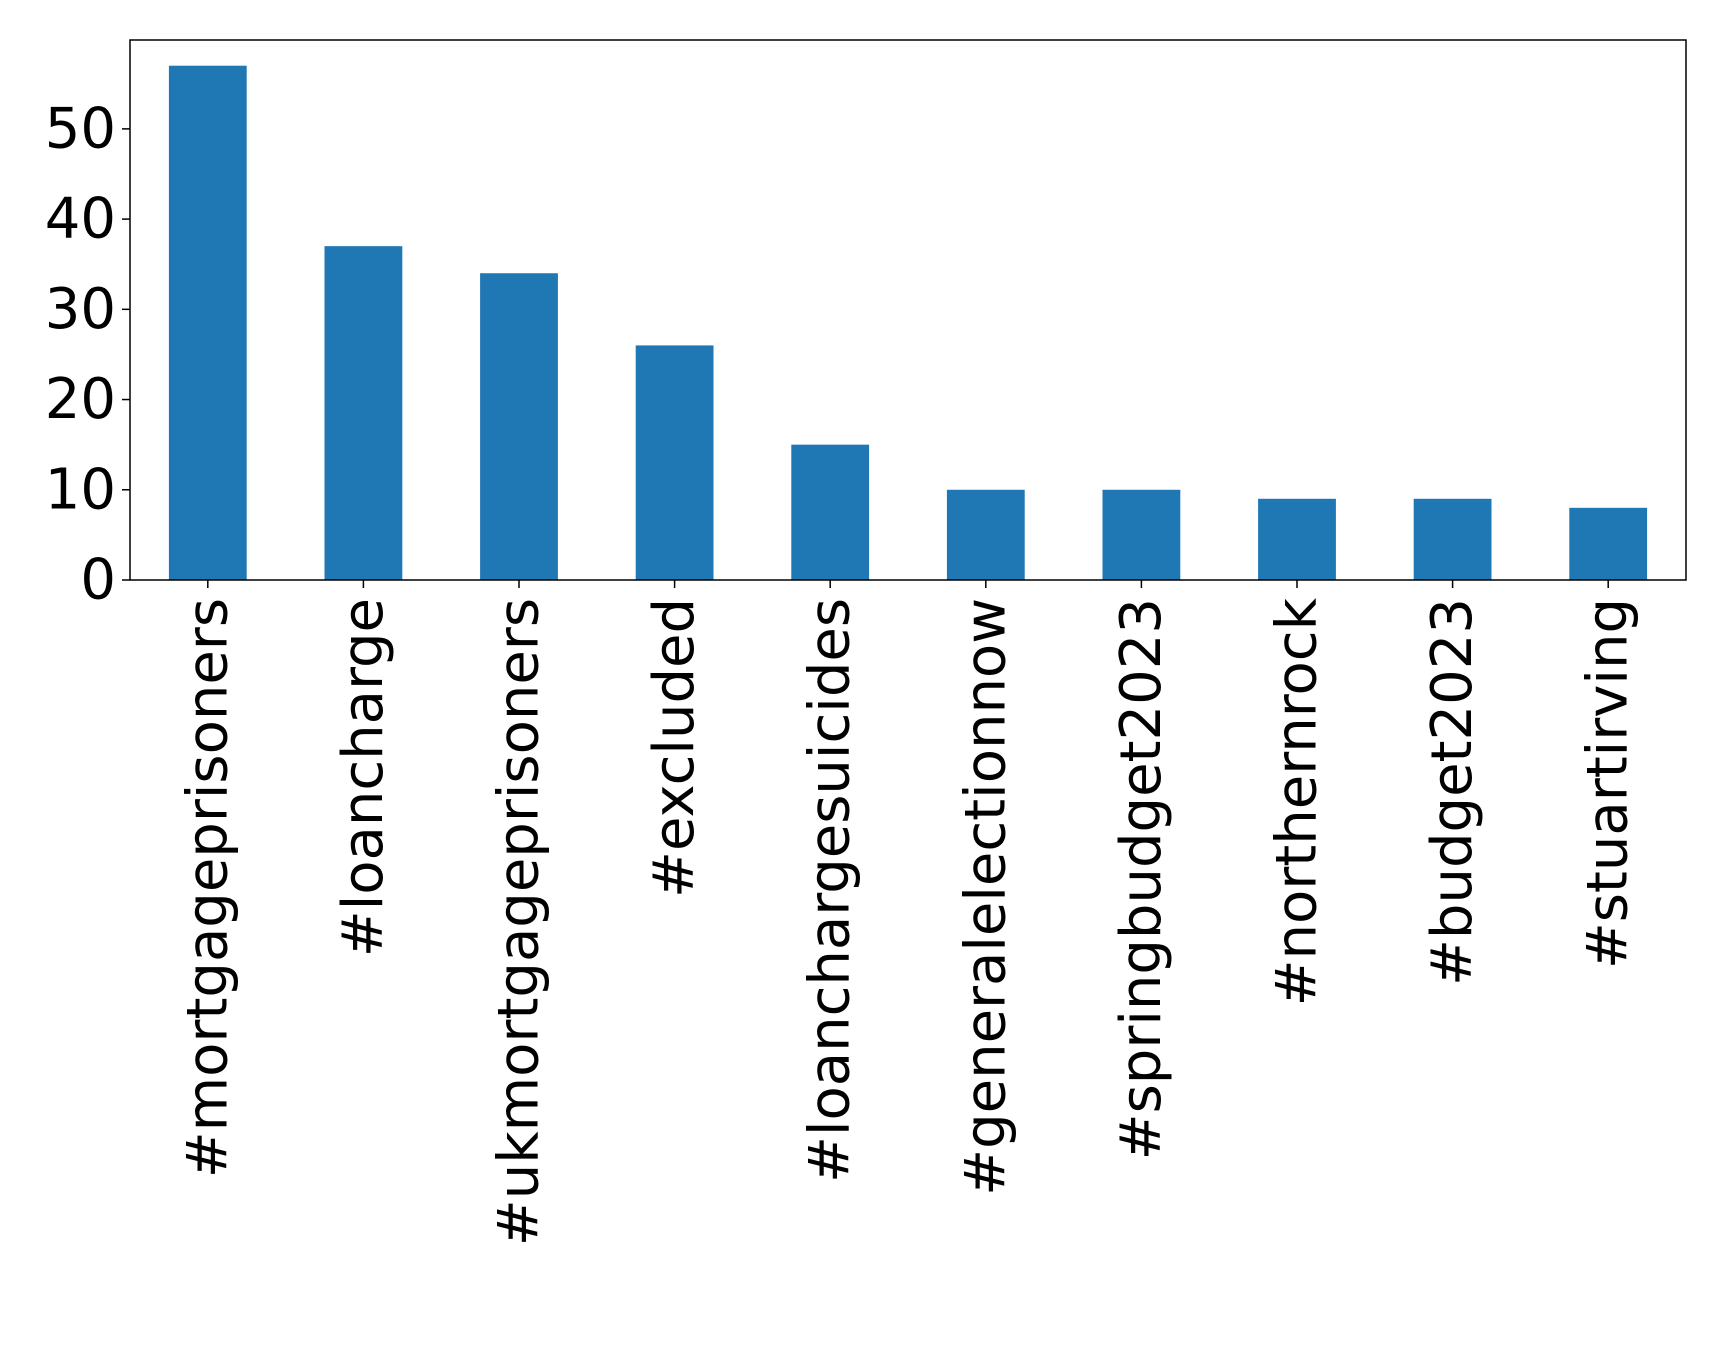 The height and width of the screenshot is (1351, 1719). What do you see at coordinates (1608, 783) in the screenshot?
I see `x-tick-label: #stuartirving` at bounding box center [1608, 783].